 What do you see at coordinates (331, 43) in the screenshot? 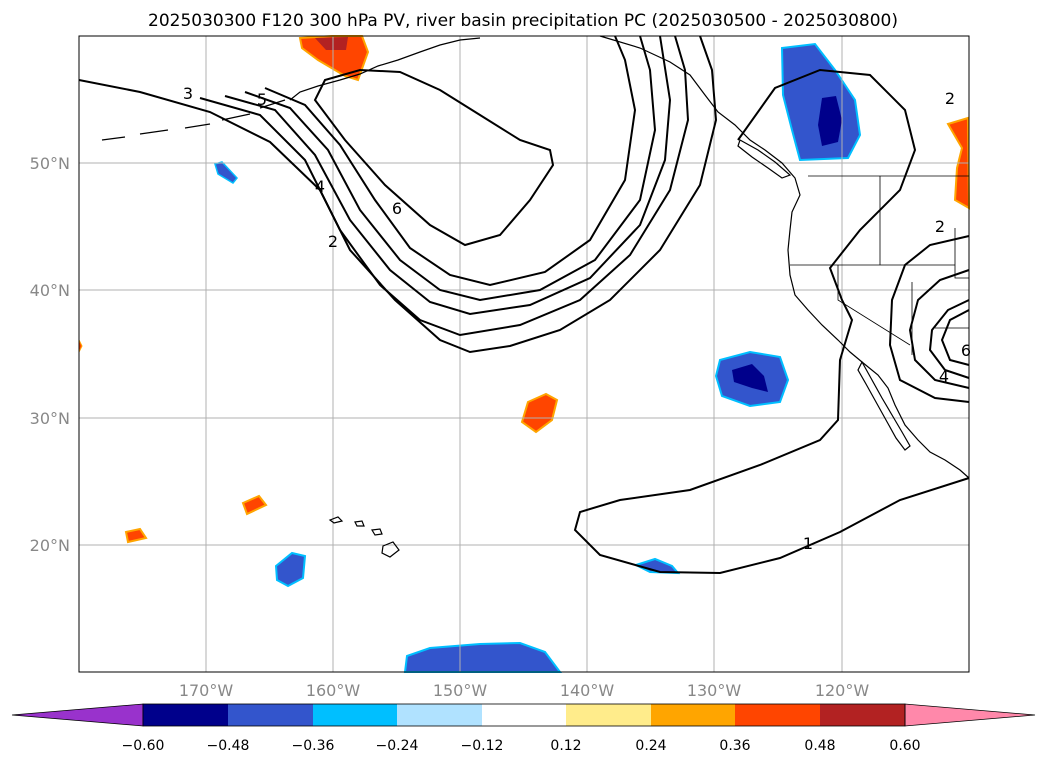
I see `precip-positive-core` at bounding box center [331, 43].